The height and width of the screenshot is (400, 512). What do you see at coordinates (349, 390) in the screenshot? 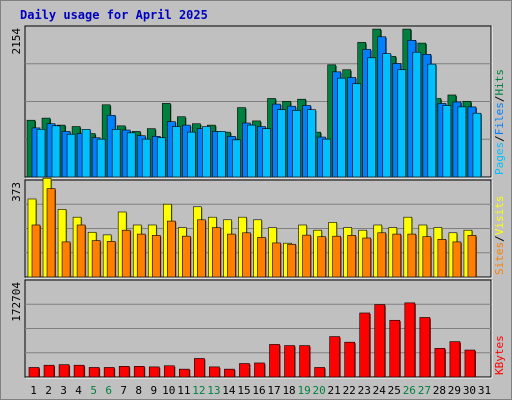
I see `x-tick-label: 22` at bounding box center [349, 390].